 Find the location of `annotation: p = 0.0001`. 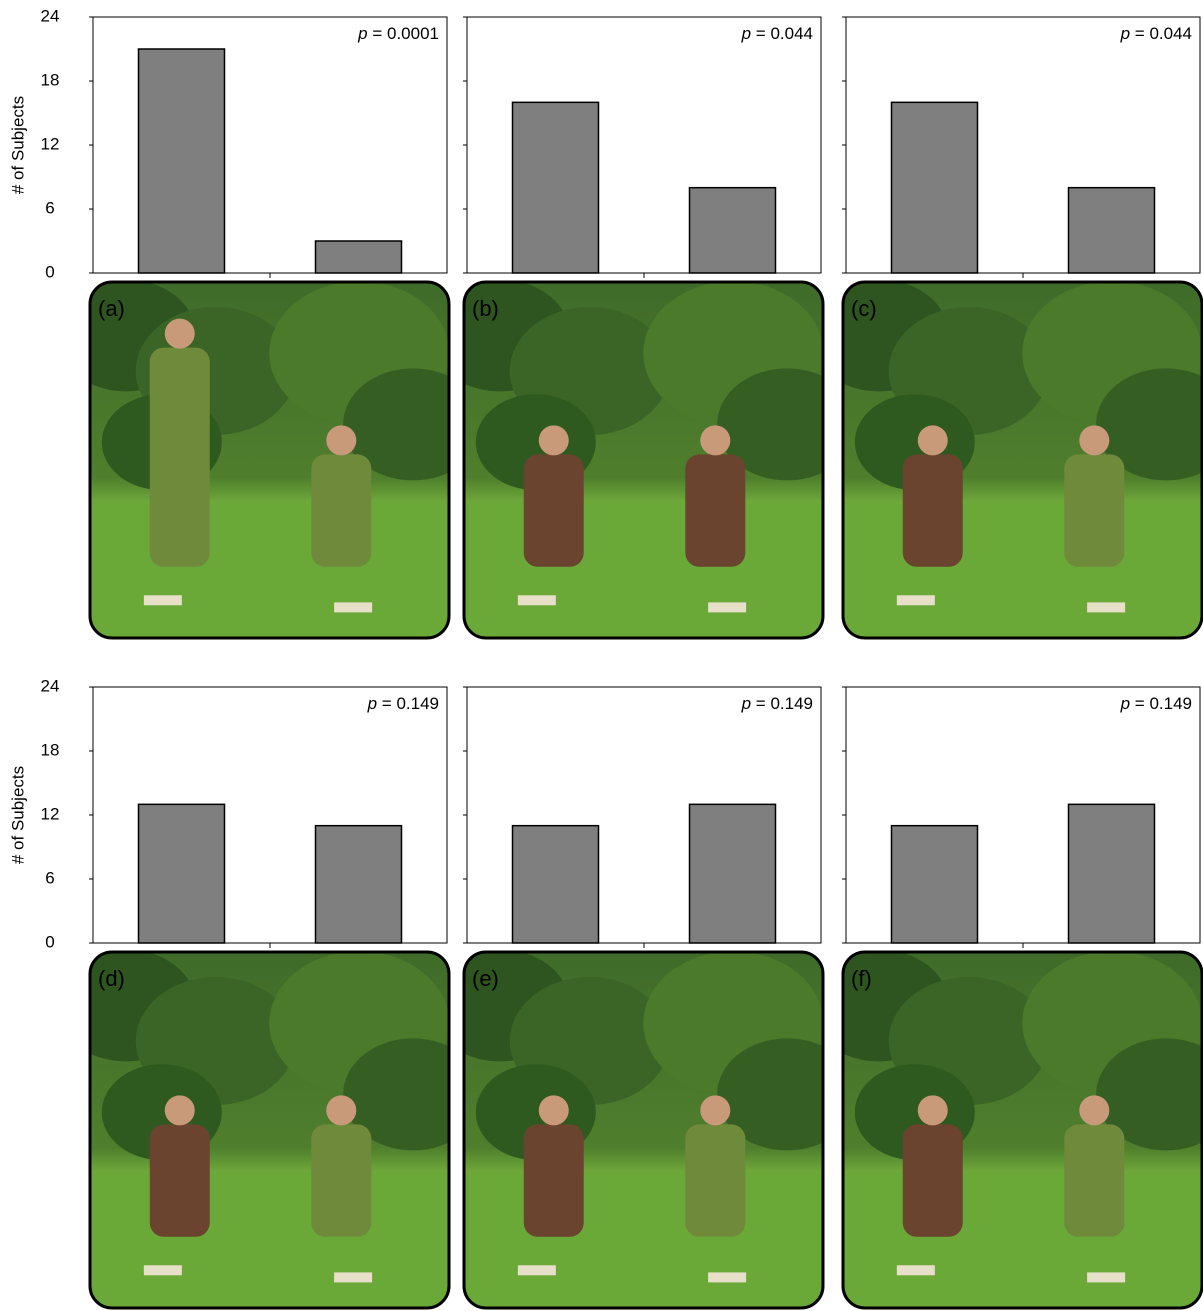

annotation: p = 0.0001 is located at coordinates (398, 33).